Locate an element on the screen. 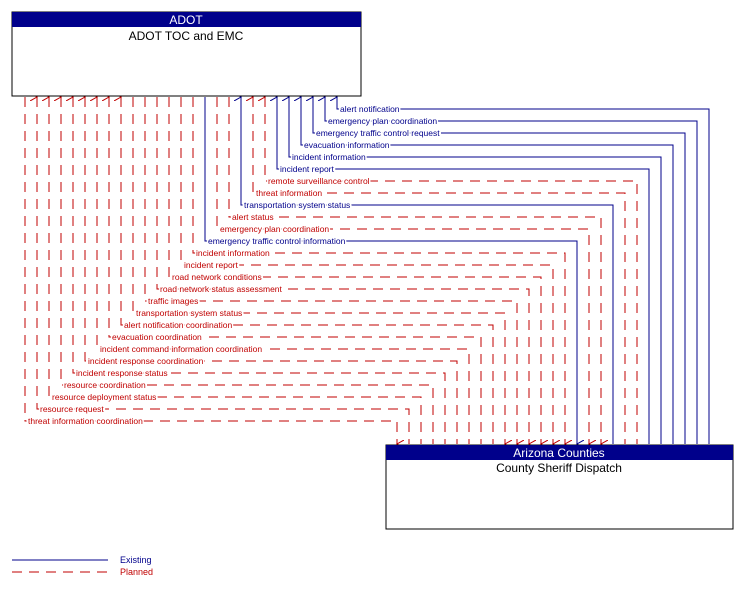 This screenshot has width=744, height=589. flow-label: emergency traffic control information is located at coordinates (277, 241).